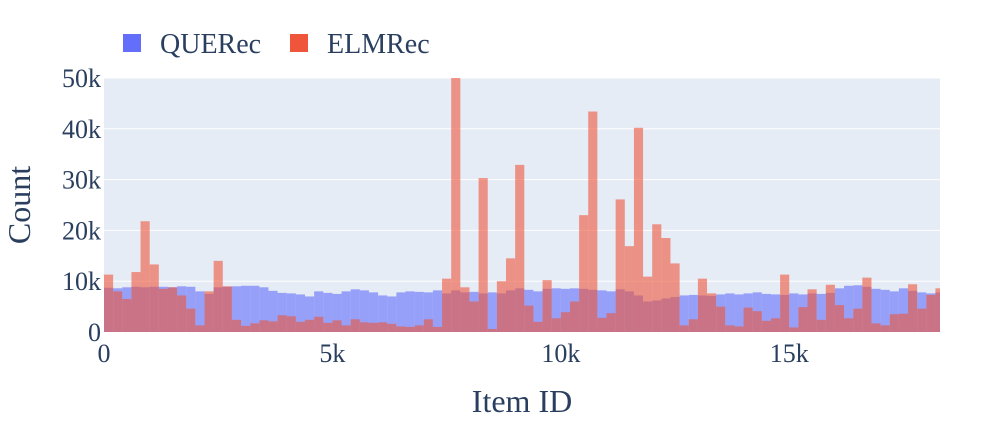 This screenshot has height=427, width=997. Describe the element at coordinates (94, 332) in the screenshot. I see `y-tick-label: 0` at that location.